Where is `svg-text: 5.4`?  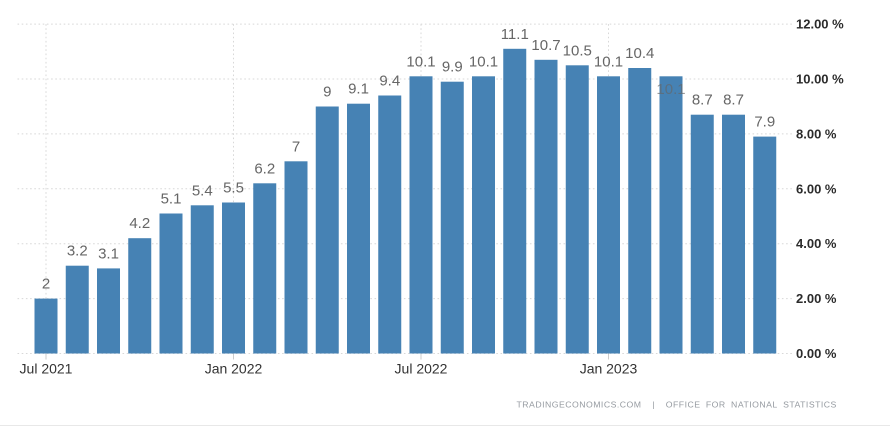 svg-text: 5.4 is located at coordinates (202, 190).